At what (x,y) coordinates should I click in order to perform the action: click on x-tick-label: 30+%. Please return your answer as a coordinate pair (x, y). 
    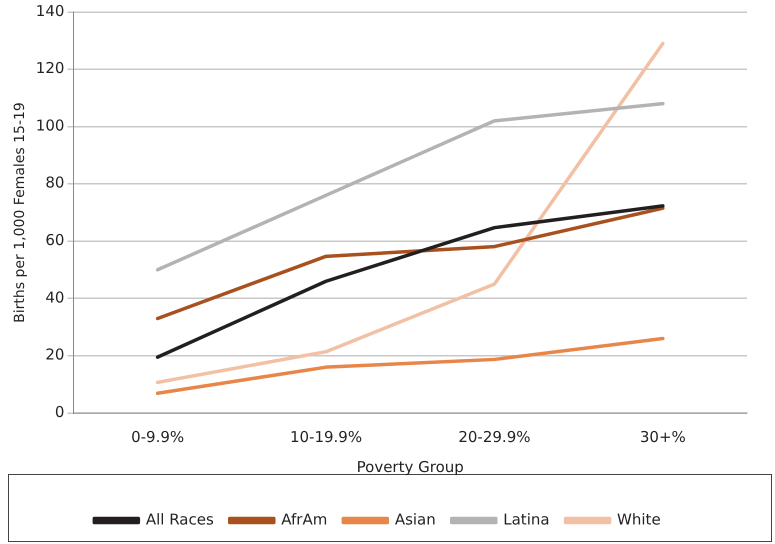
    Looking at the image, I should click on (663, 437).